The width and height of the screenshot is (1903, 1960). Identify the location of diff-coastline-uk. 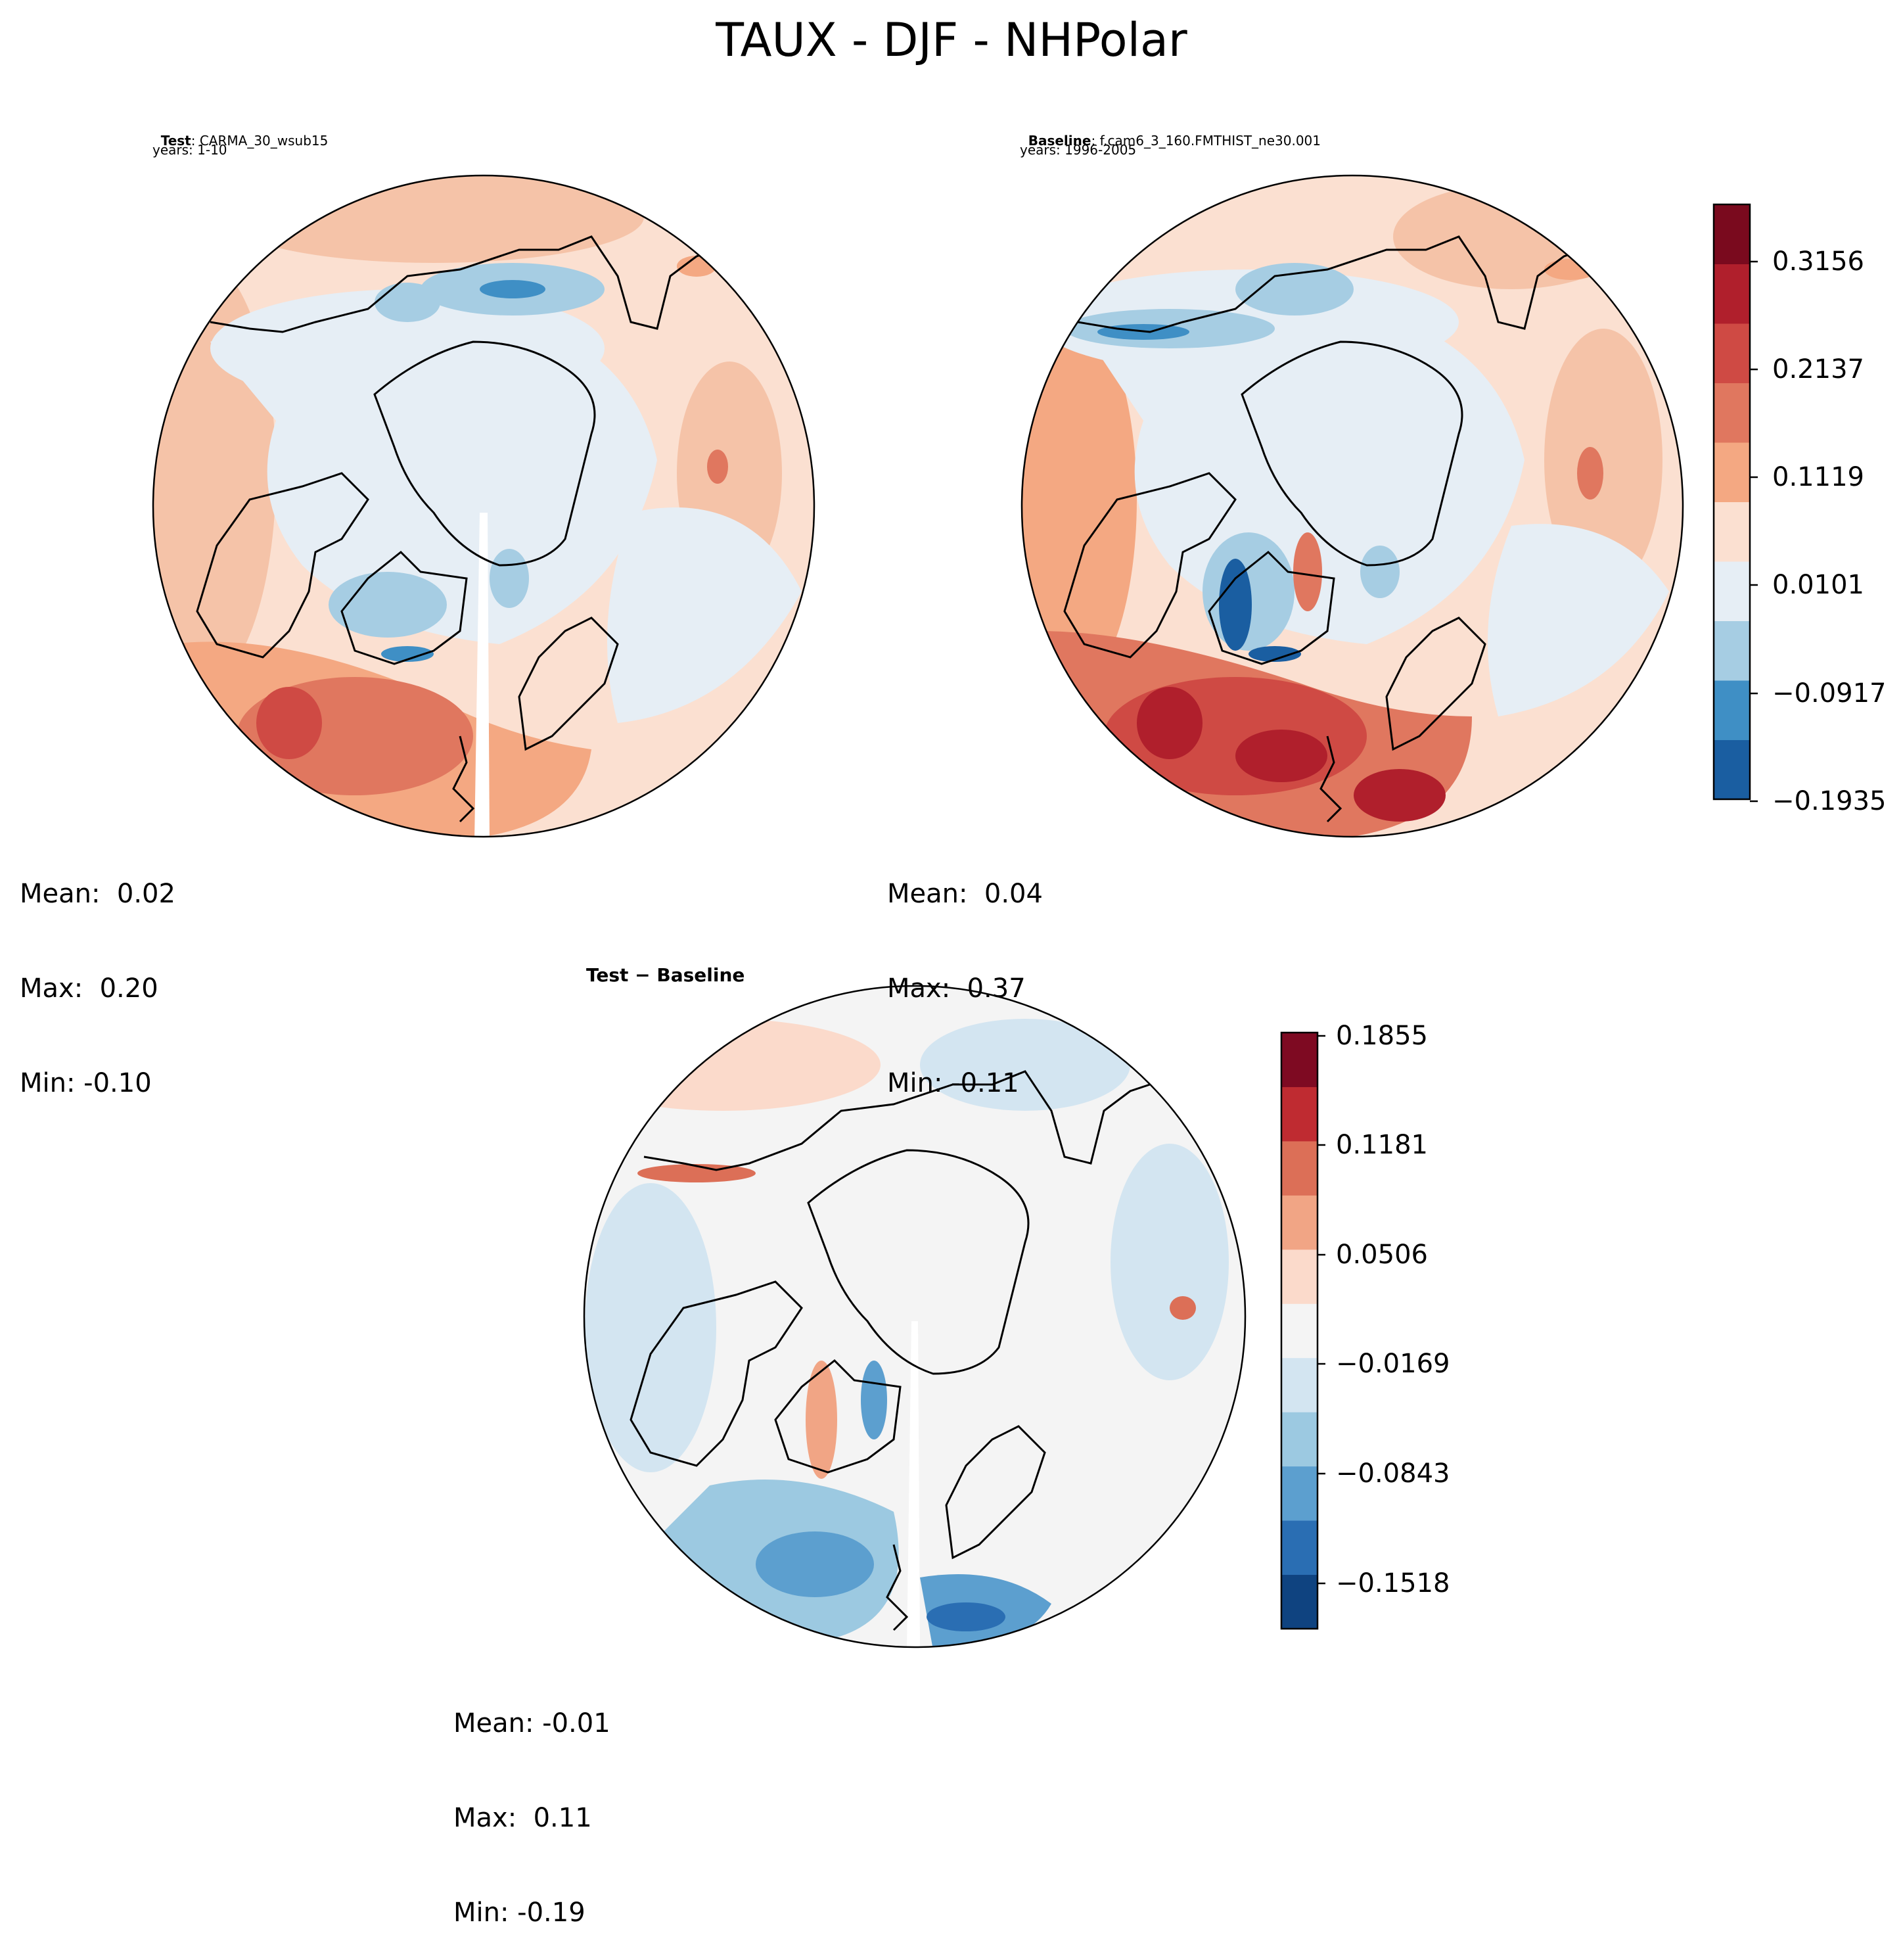
(898, 1587).